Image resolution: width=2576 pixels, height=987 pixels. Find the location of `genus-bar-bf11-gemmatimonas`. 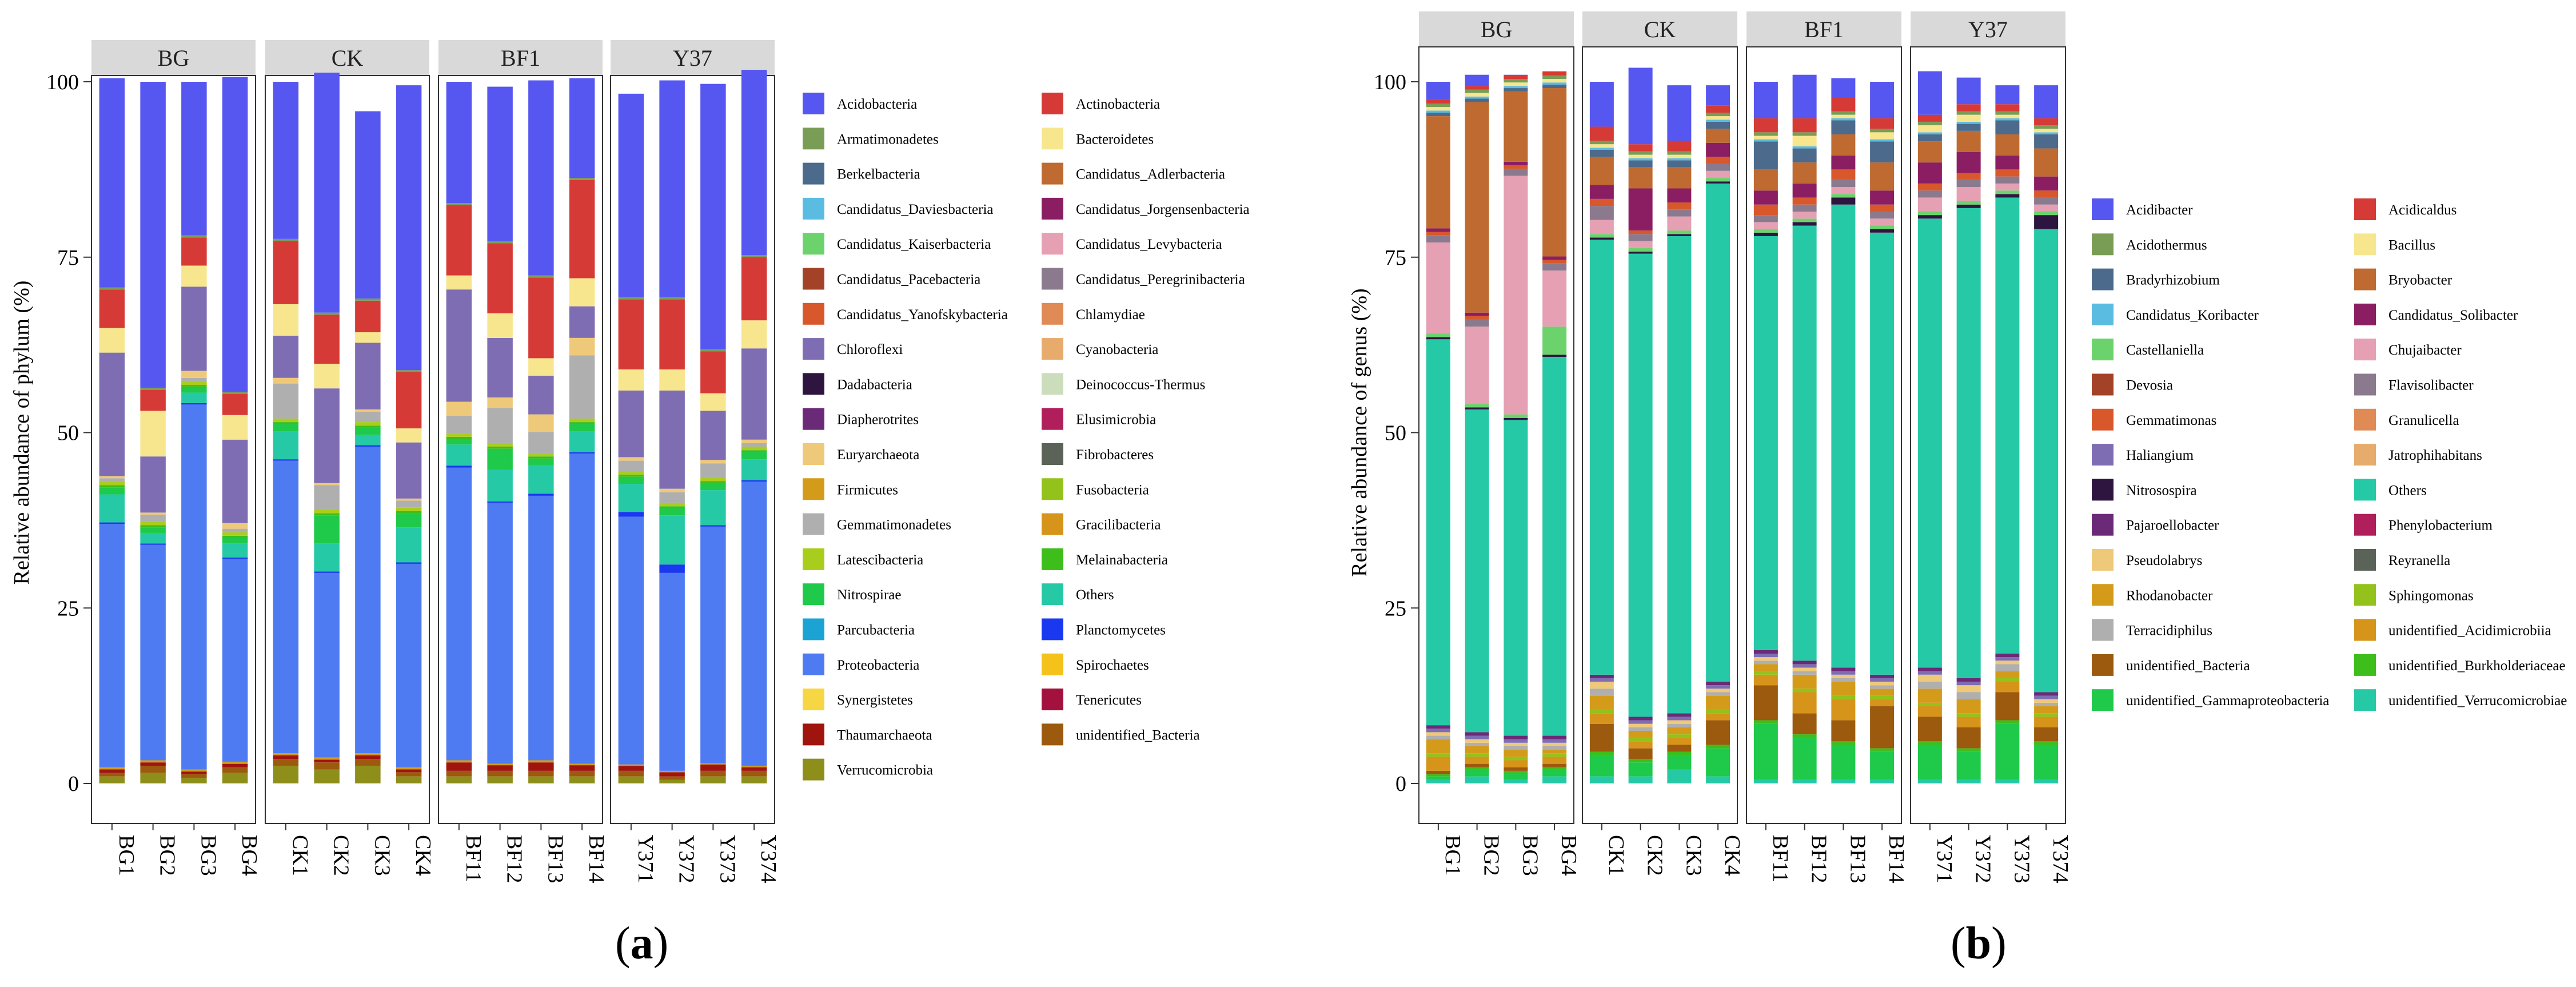

genus-bar-bf11-gemmatimonas is located at coordinates (1765, 210).